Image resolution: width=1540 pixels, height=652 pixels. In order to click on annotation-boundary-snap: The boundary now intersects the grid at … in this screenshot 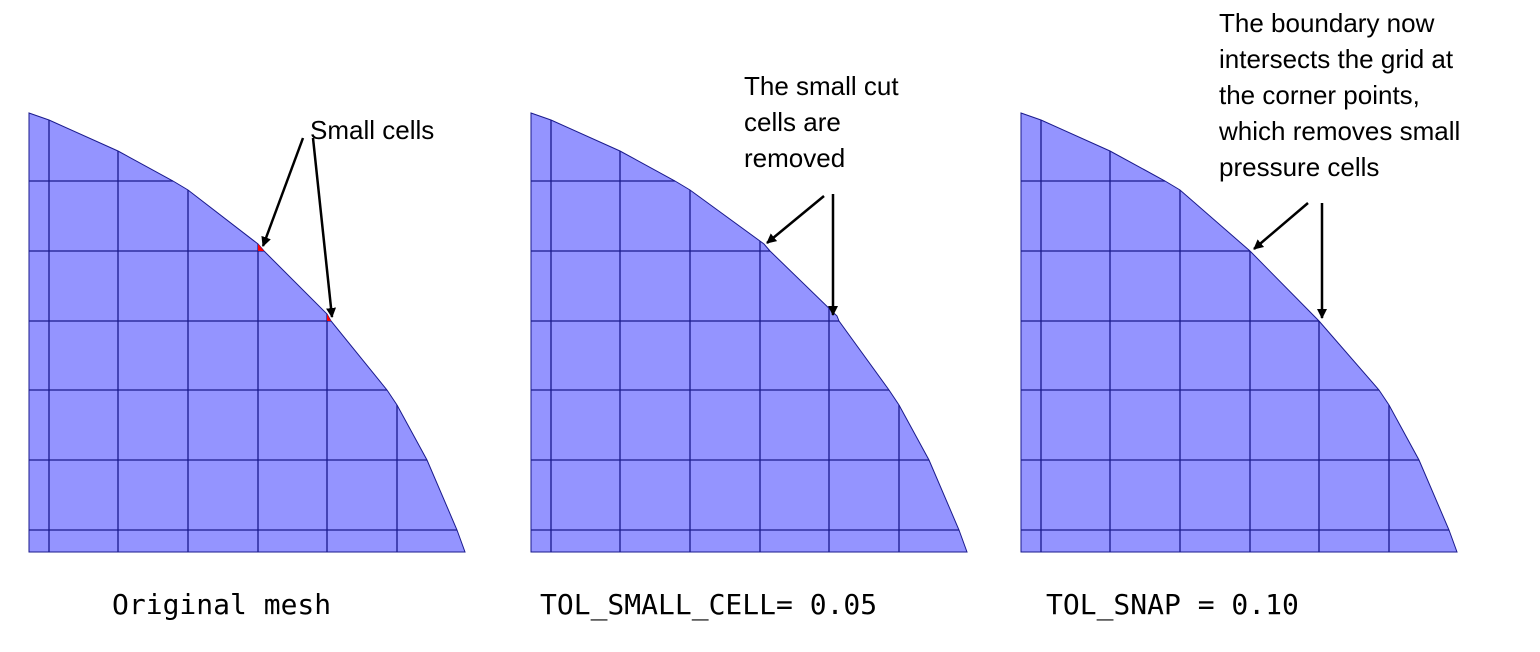, I will do `click(1340, 95)`.